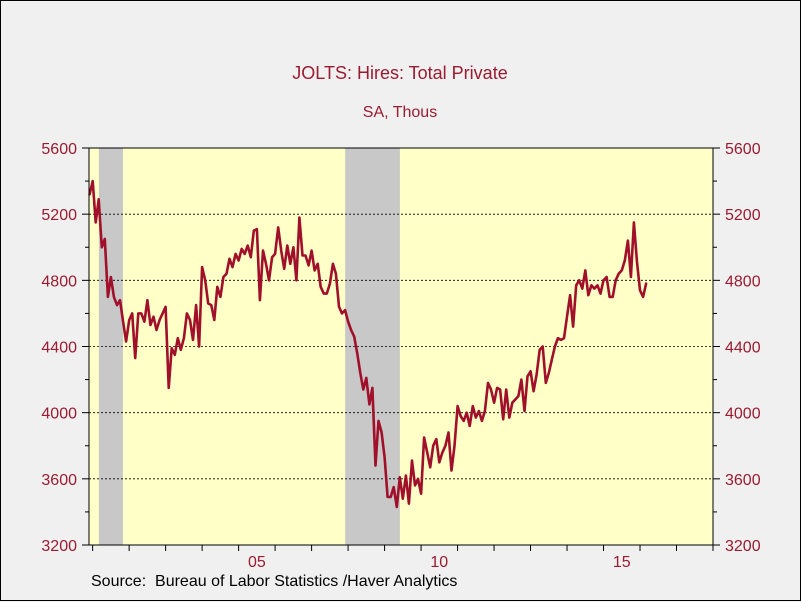 This screenshot has height=602, width=801. Describe the element at coordinates (743, 546) in the screenshot. I see `y-tick-label-right: 3200` at that location.